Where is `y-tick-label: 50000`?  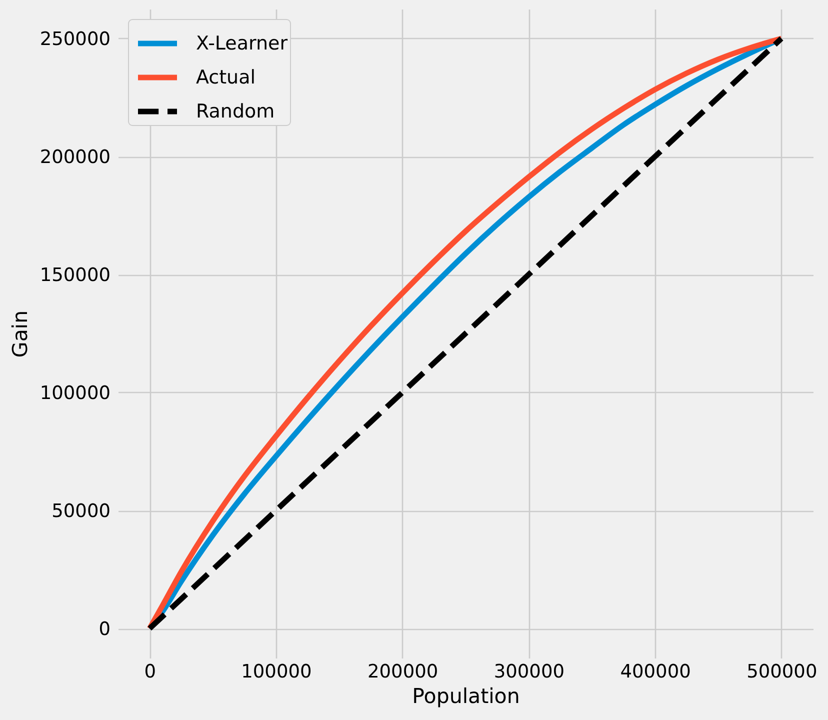 y-tick-label: 50000 is located at coordinates (81, 511).